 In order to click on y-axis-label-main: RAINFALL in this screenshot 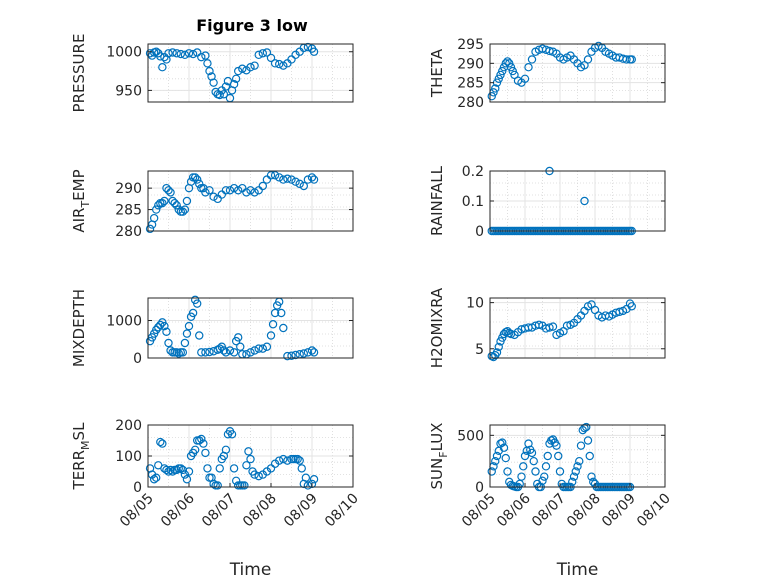, I will do `click(437, 200)`.